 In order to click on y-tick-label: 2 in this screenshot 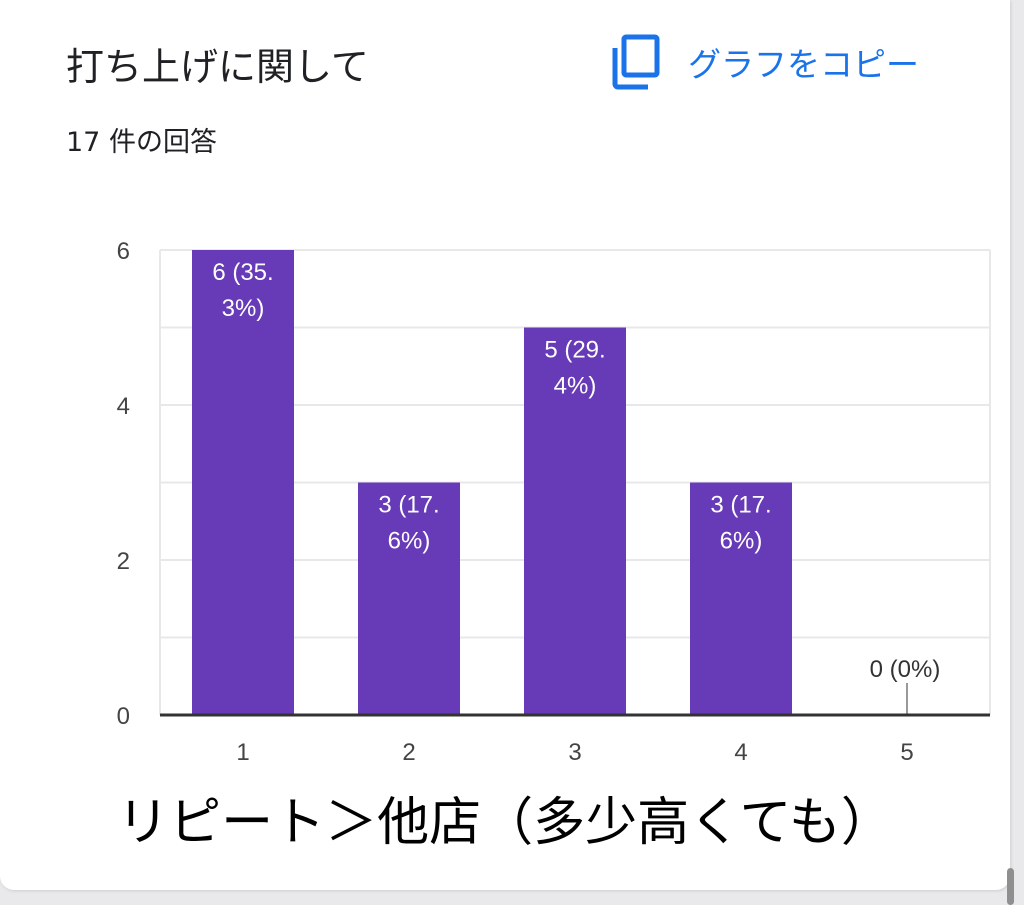, I will do `click(123, 561)`.